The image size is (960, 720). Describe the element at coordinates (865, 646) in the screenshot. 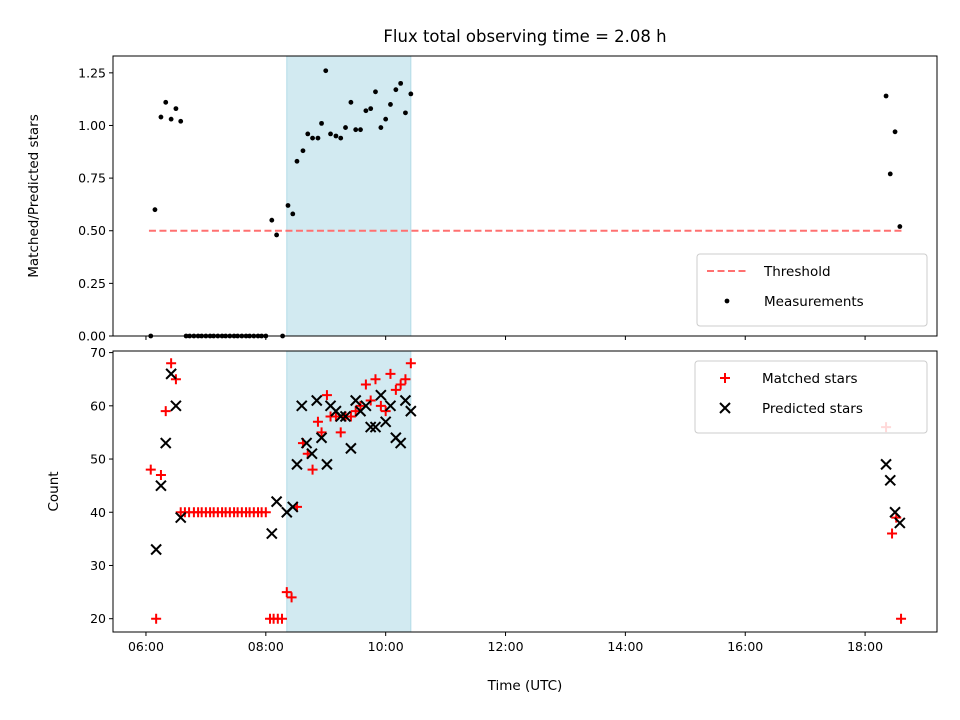

I see `x-tick-label: 18:00` at that location.